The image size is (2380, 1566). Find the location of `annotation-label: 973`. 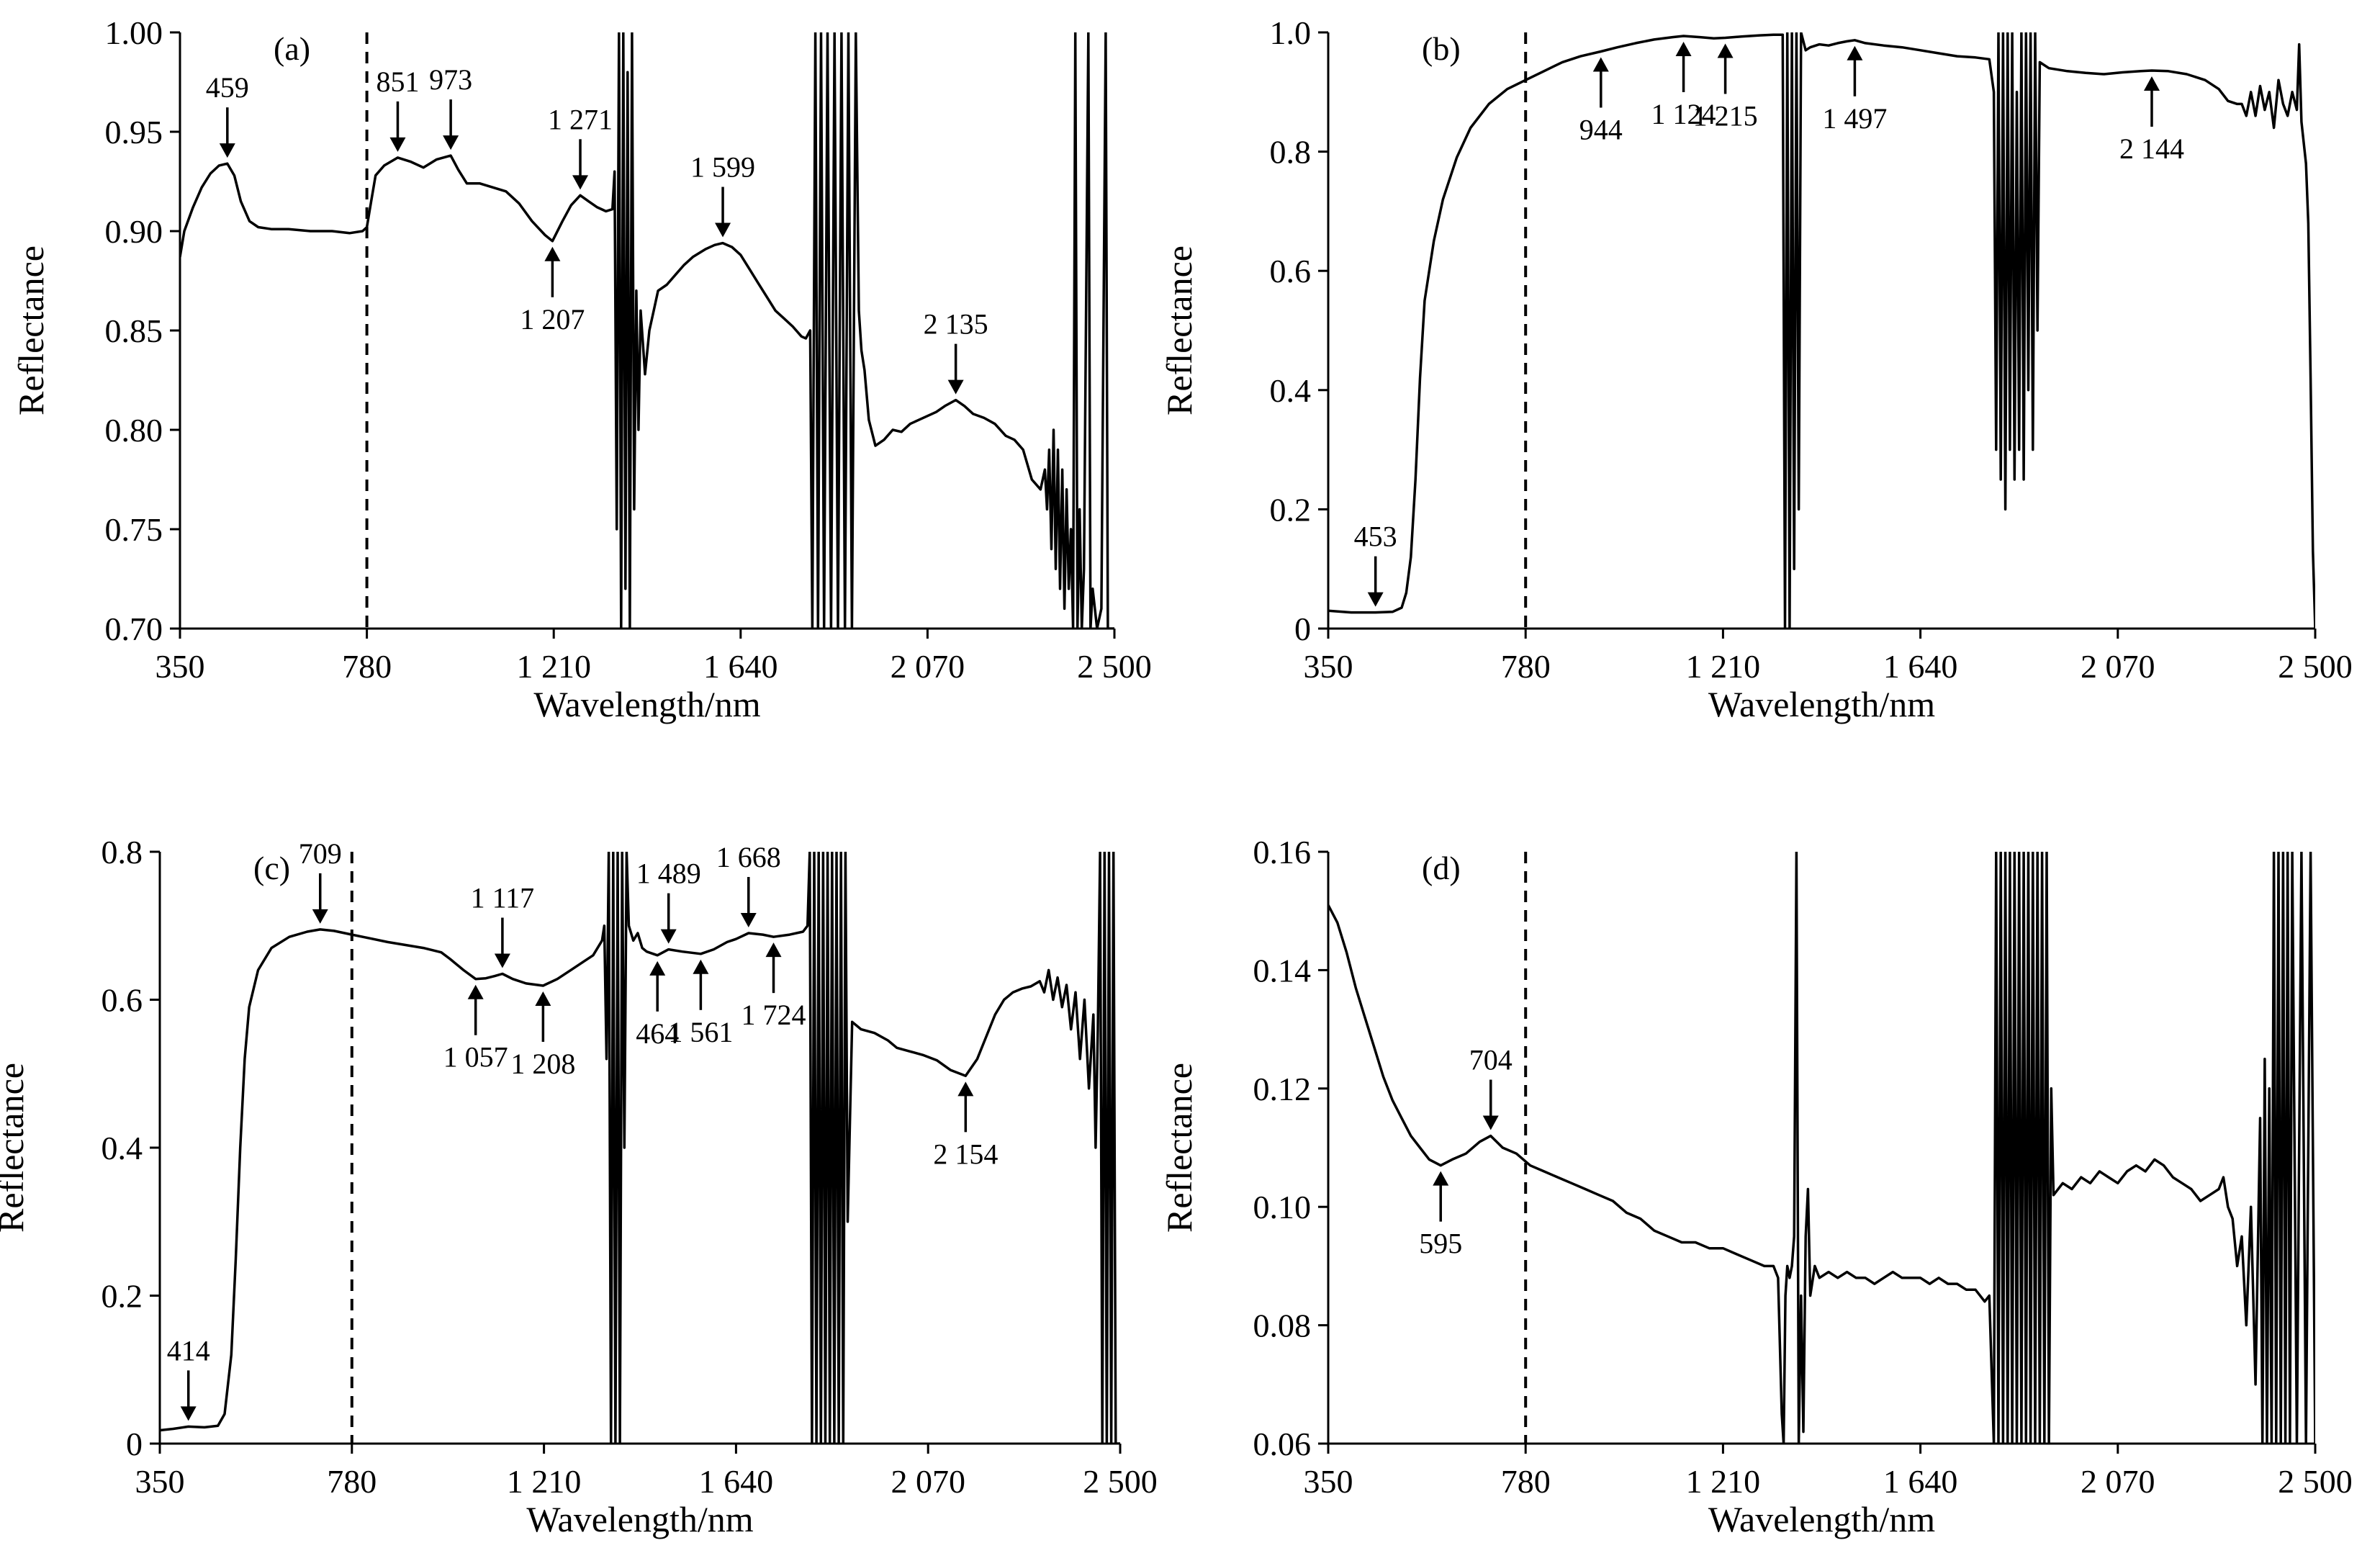

annotation-label: 973 is located at coordinates (450, 79).